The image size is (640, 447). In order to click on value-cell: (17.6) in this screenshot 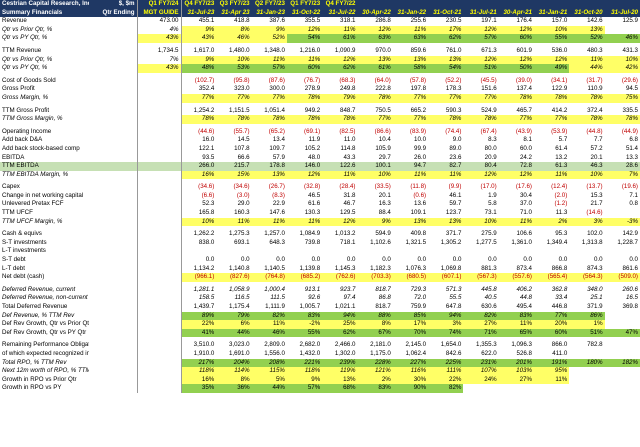, I will do `click(523, 187)`.